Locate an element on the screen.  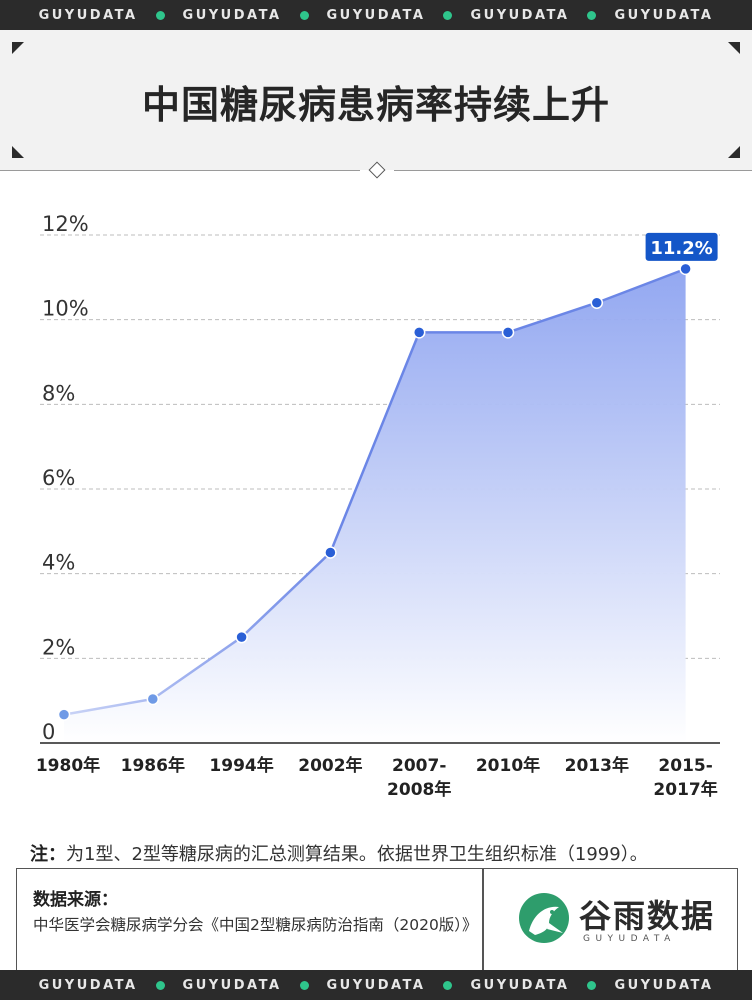
note-label: 注： is located at coordinates (48, 854).